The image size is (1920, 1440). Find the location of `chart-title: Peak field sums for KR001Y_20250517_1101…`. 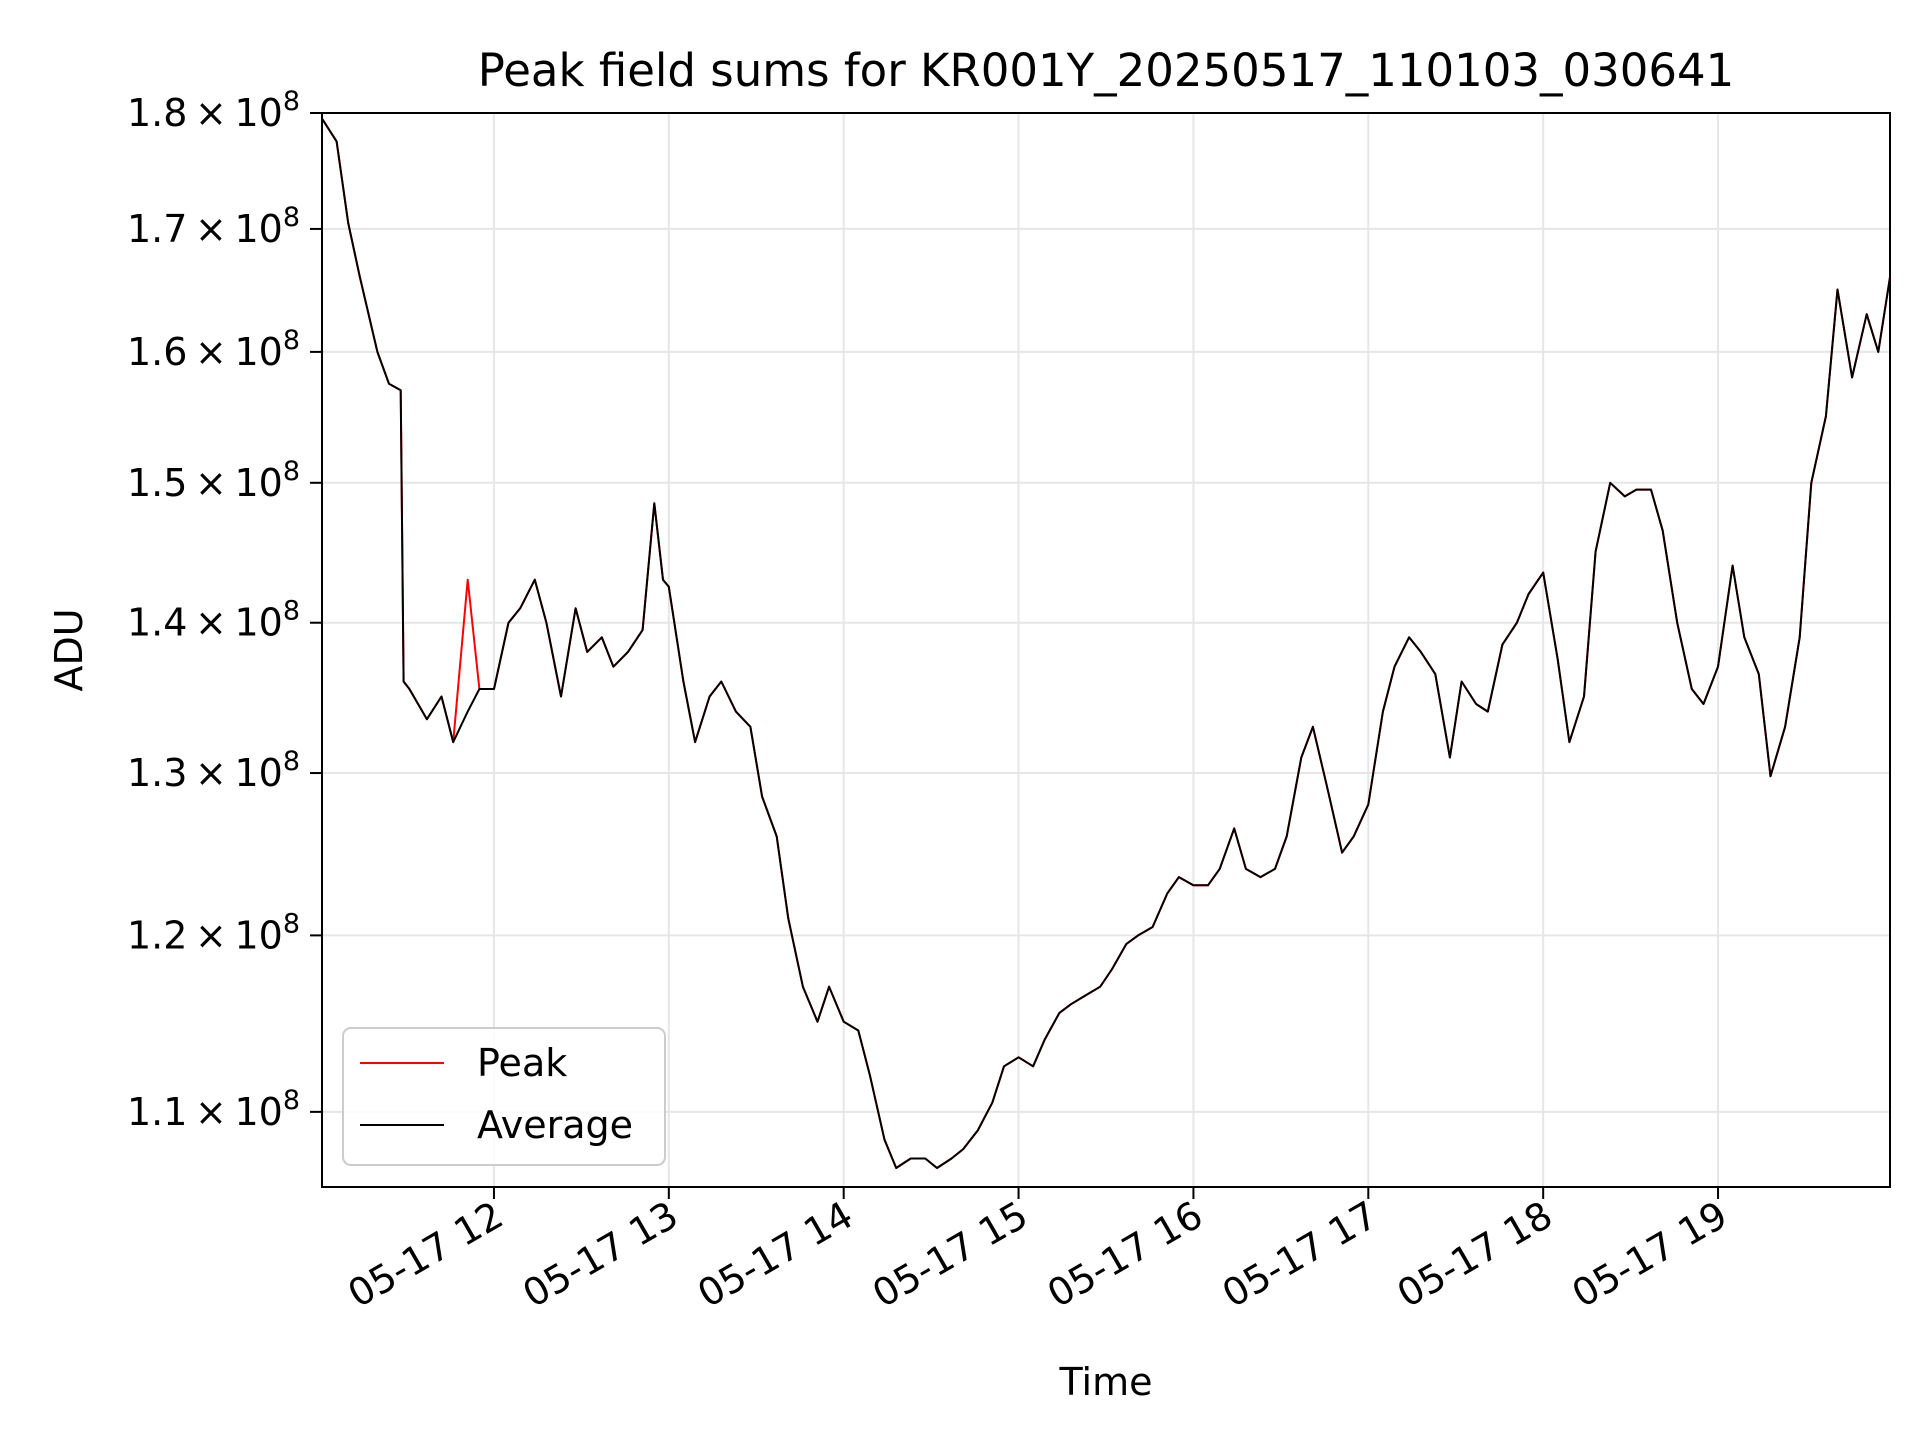

chart-title: Peak field sums for KR001Y_20250517_1101… is located at coordinates (1106, 70).